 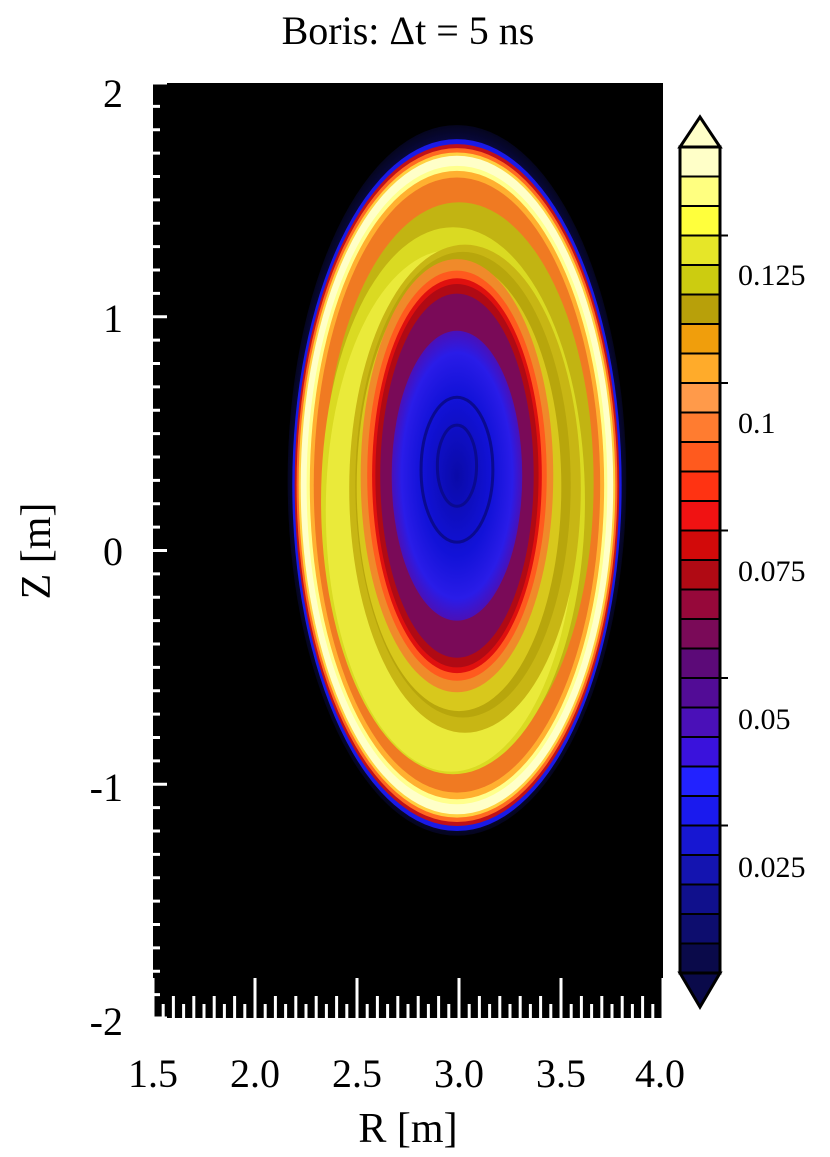 I want to click on colorbar-frame, so click(x=700, y=560).